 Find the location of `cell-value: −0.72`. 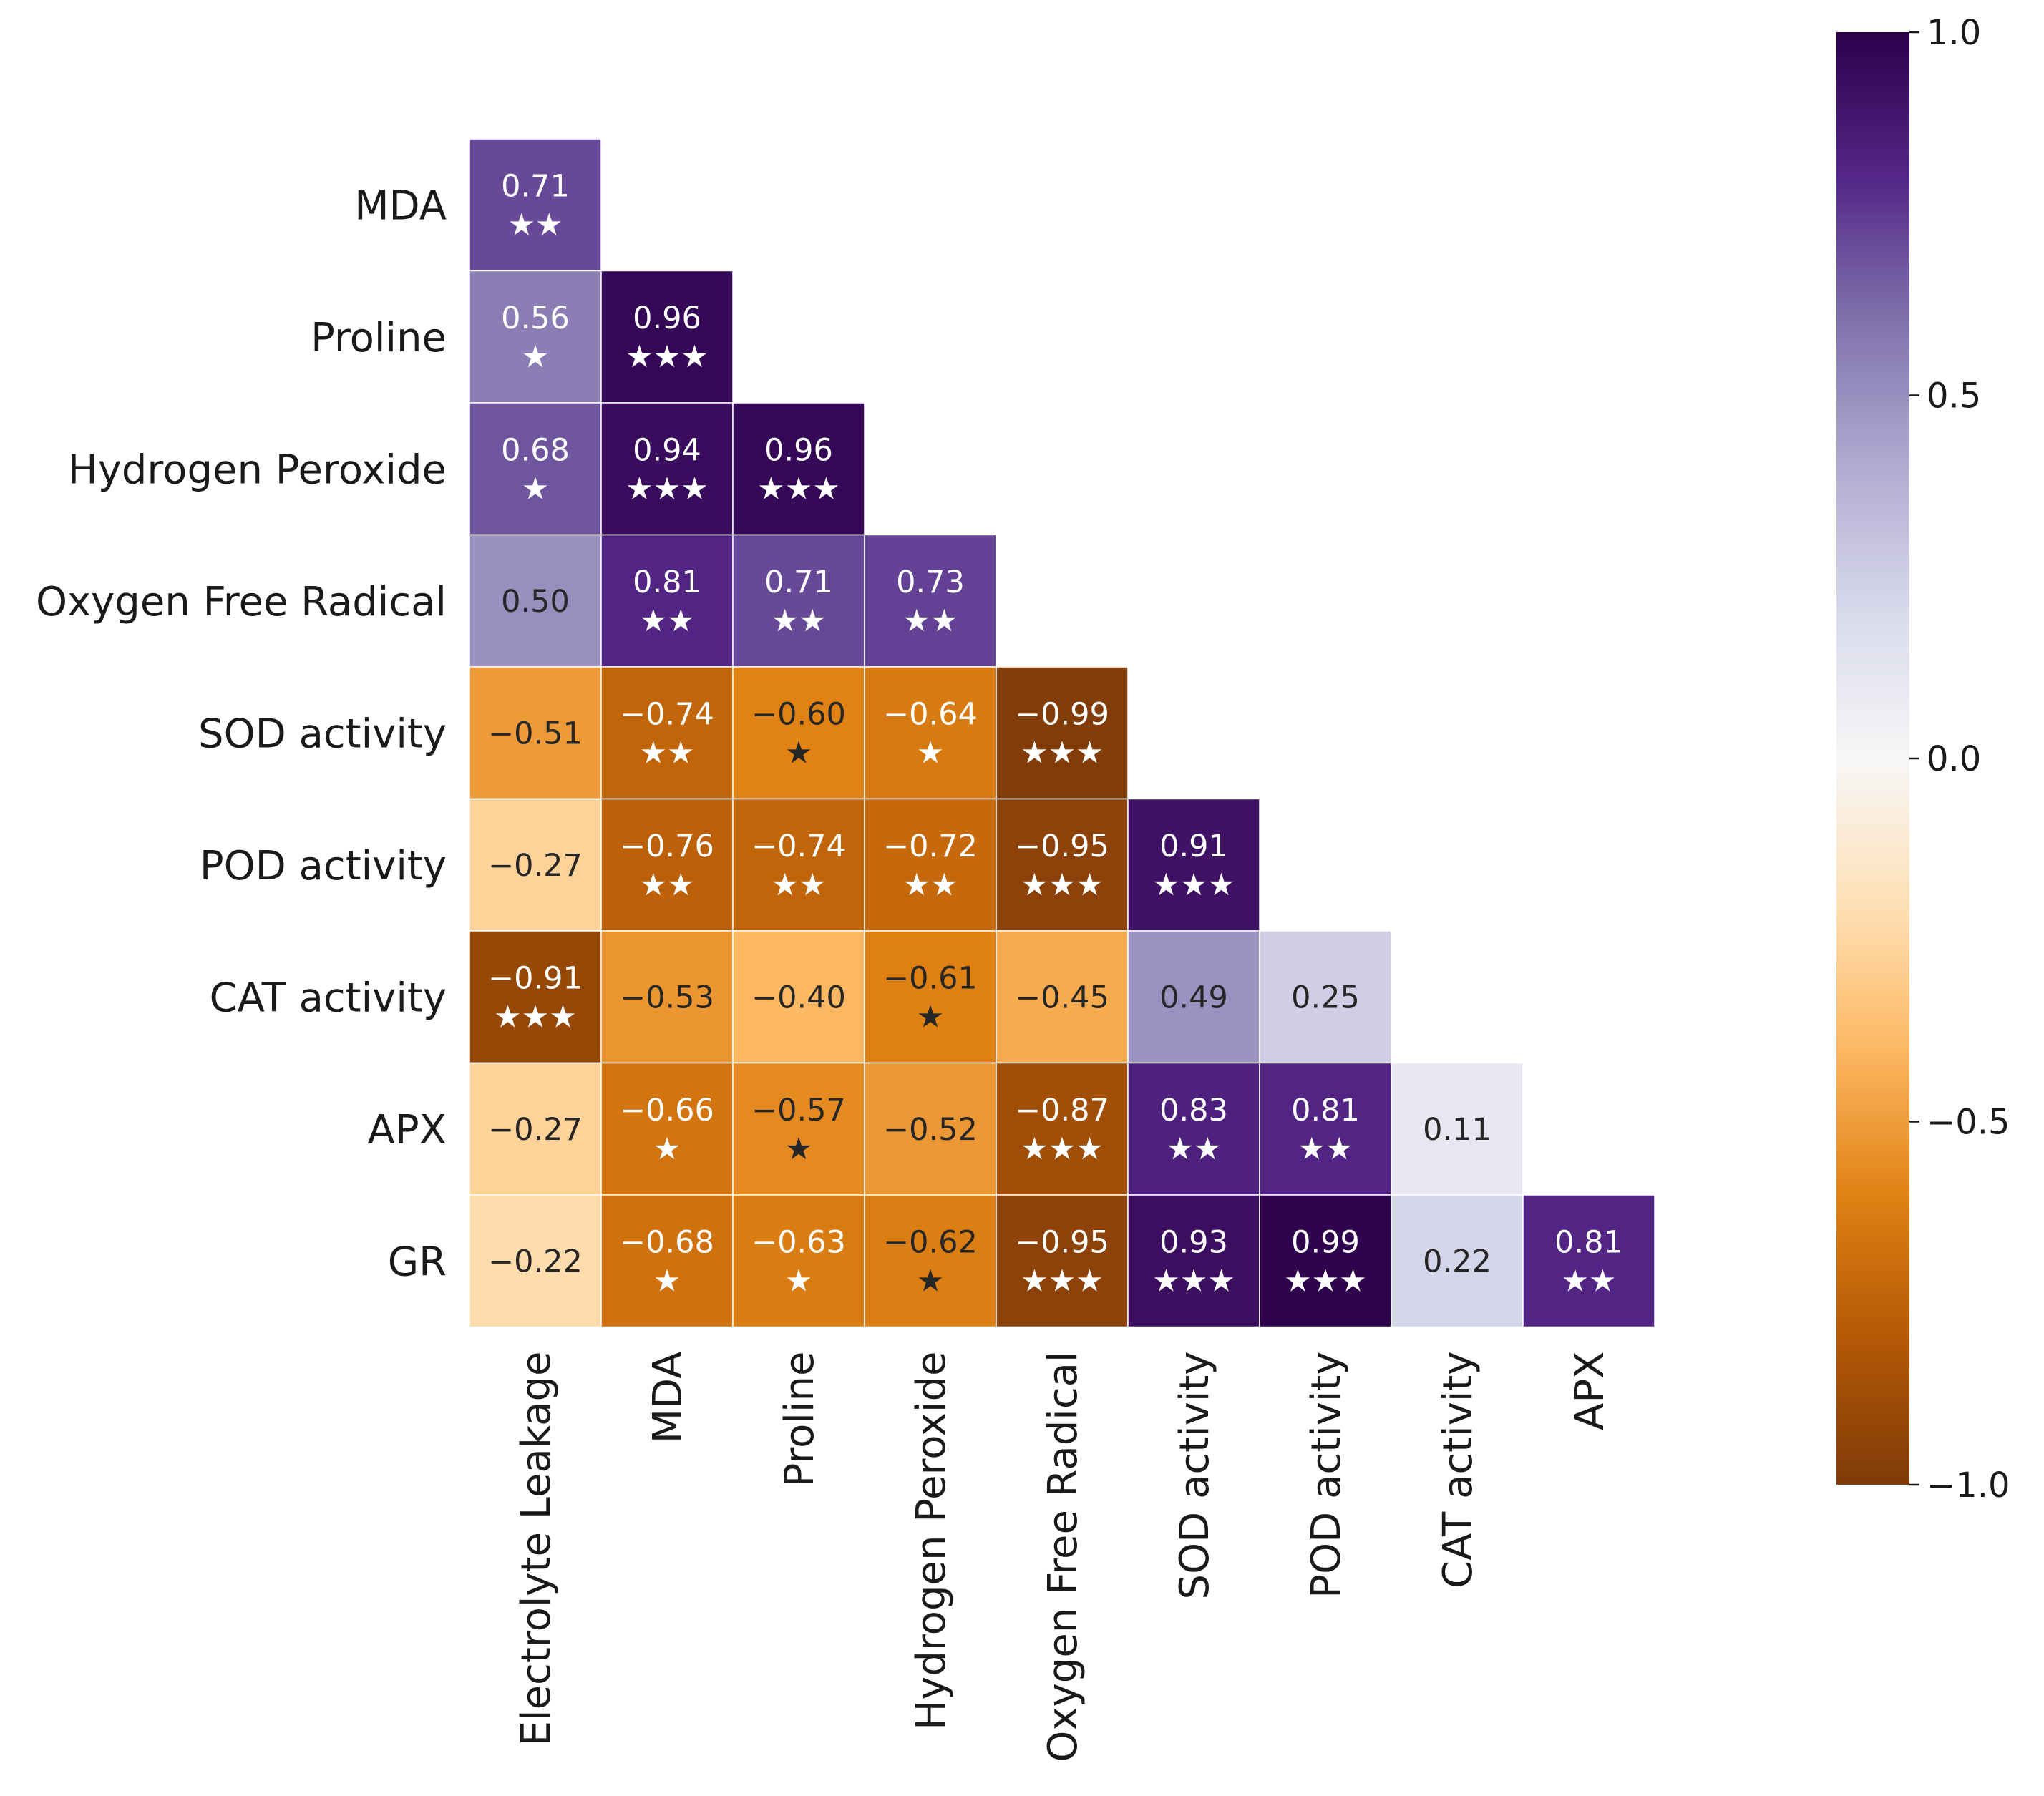

cell-value: −0.72 is located at coordinates (931, 846).